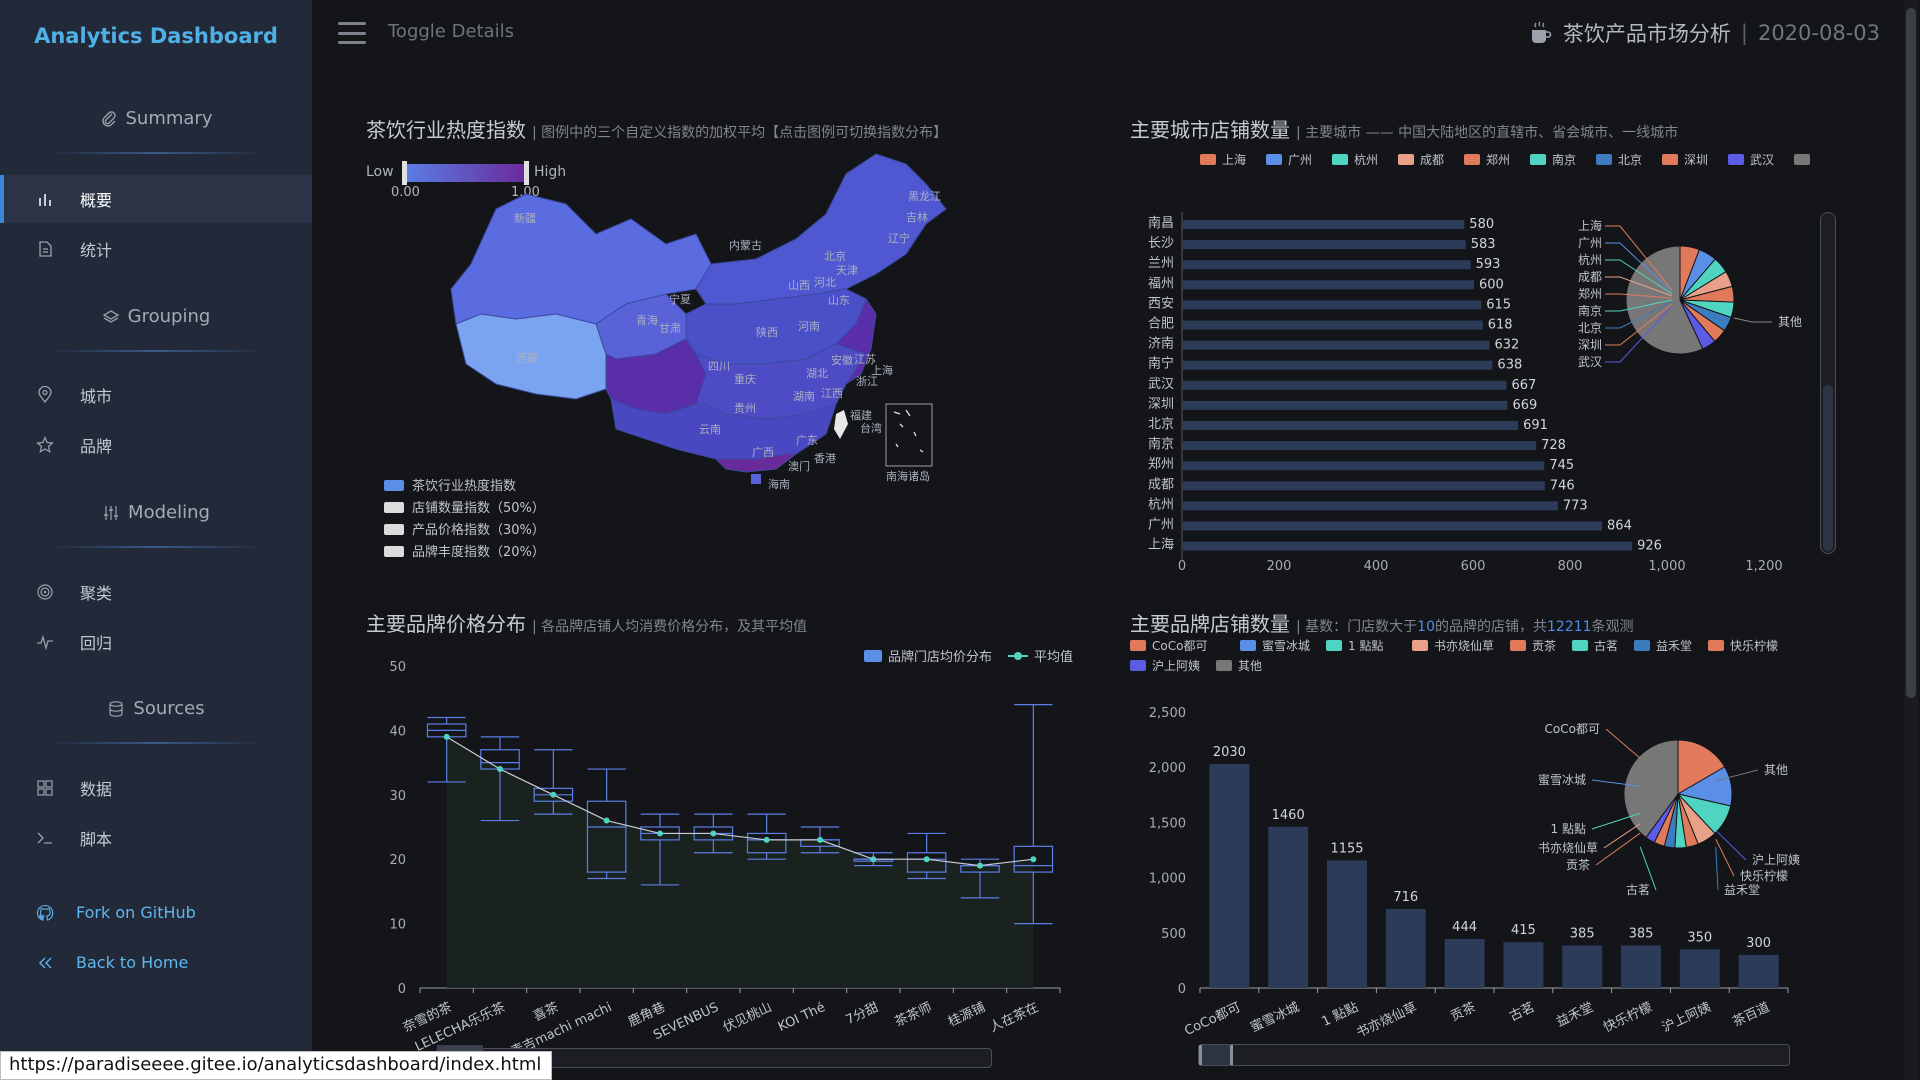  Describe the element at coordinates (132, 962) in the screenshot. I see `back-home-label: Back to Home` at that location.